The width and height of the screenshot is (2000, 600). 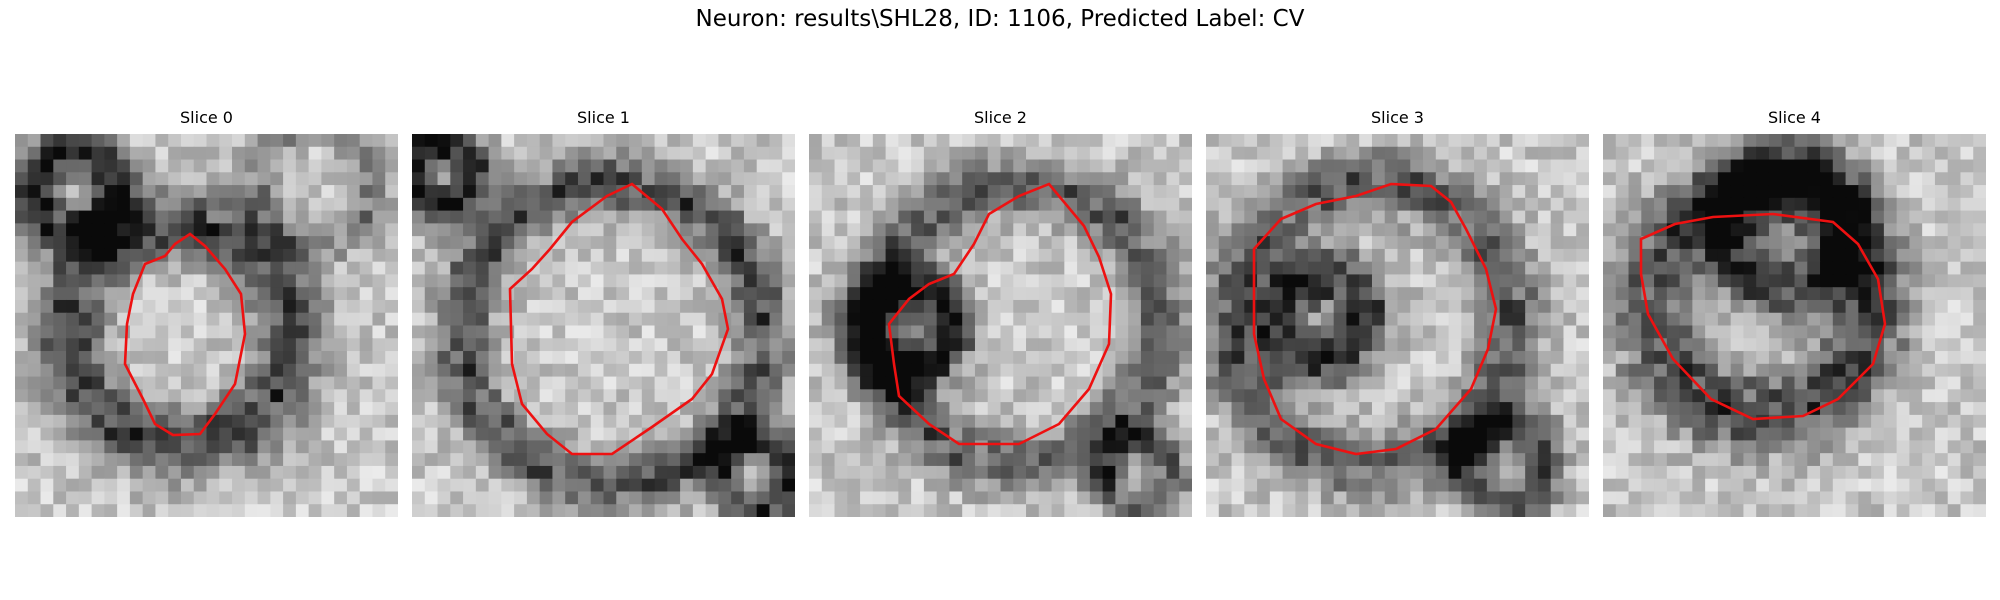 What do you see at coordinates (206, 117) in the screenshot?
I see `slice-title: Slice 0` at bounding box center [206, 117].